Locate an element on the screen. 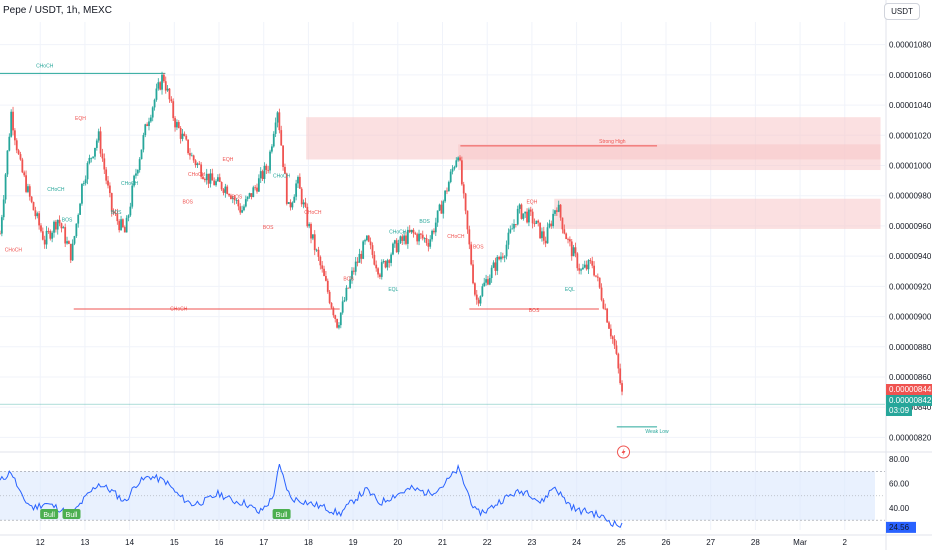 The image size is (932, 550). x-tick-label: 27 is located at coordinates (710, 542).